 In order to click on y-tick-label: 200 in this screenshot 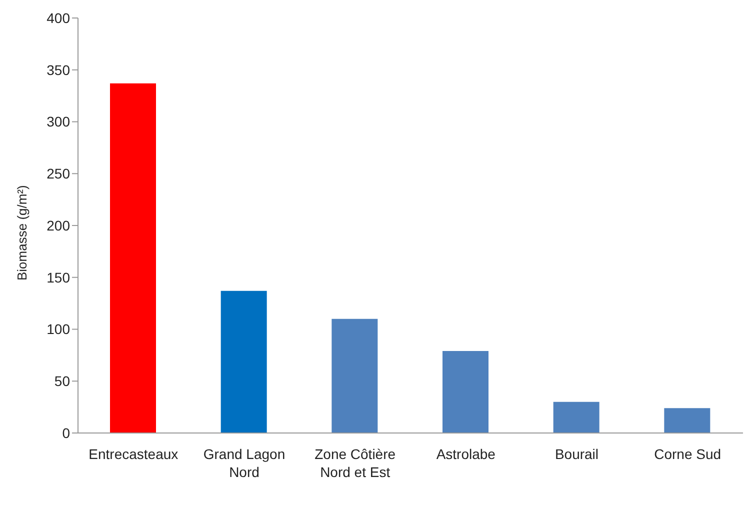, I will do `click(58, 225)`.